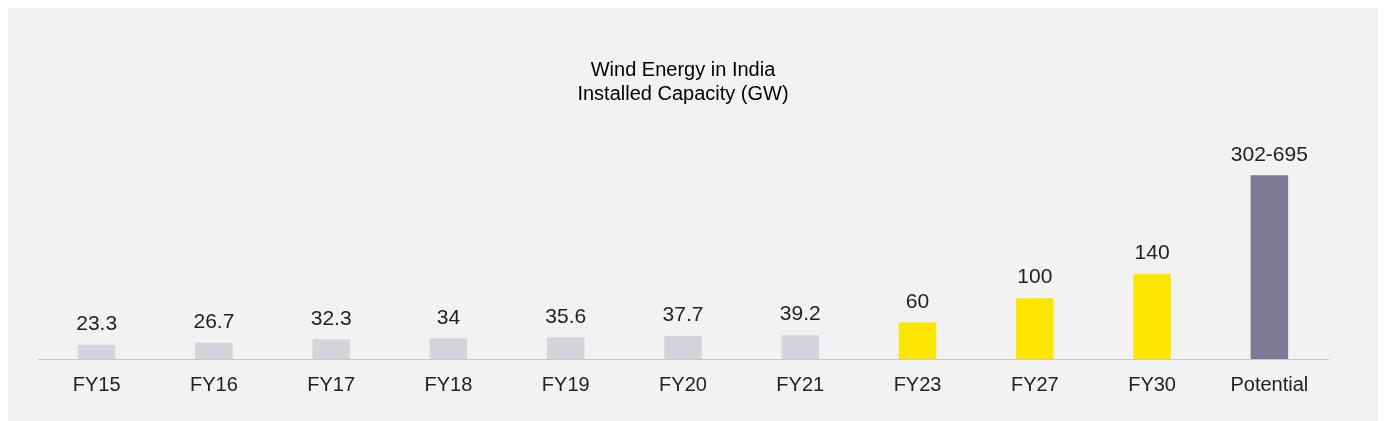 The width and height of the screenshot is (1386, 421). What do you see at coordinates (566, 315) in the screenshot?
I see `data-label: 35.6` at bounding box center [566, 315].